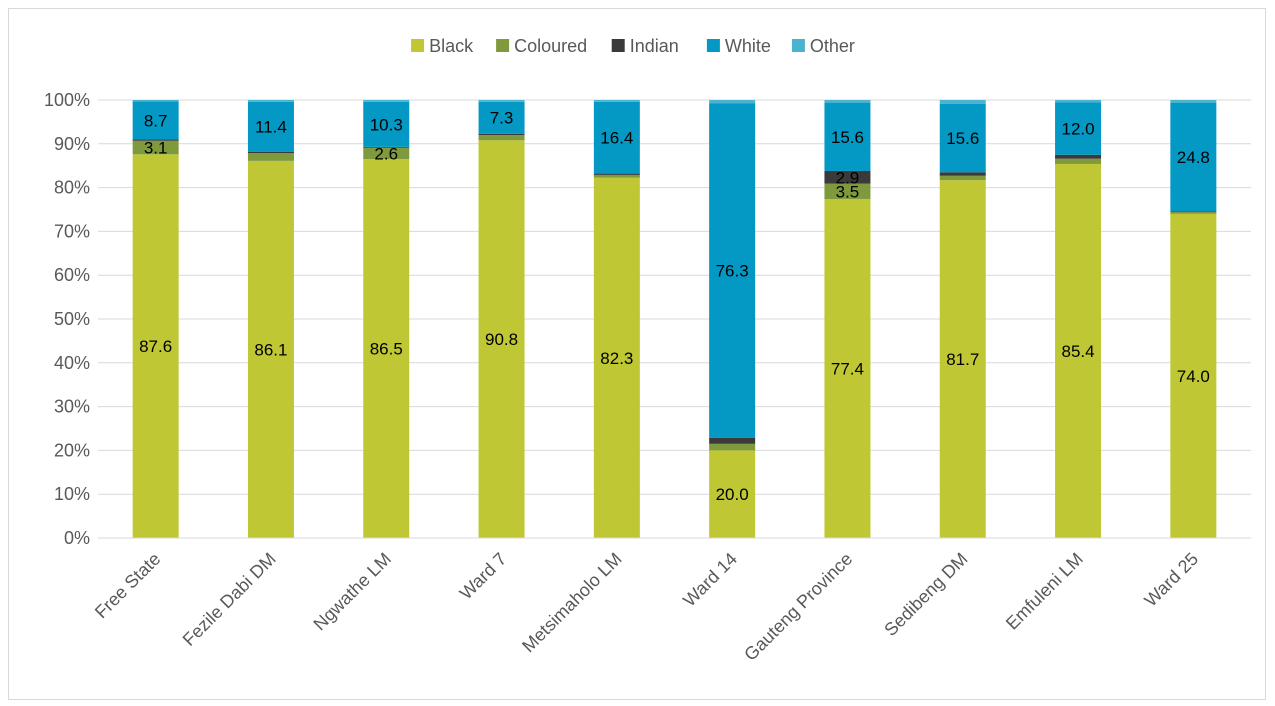  Describe the element at coordinates (451, 46) in the screenshot. I see `legend-label-black: Black` at that location.